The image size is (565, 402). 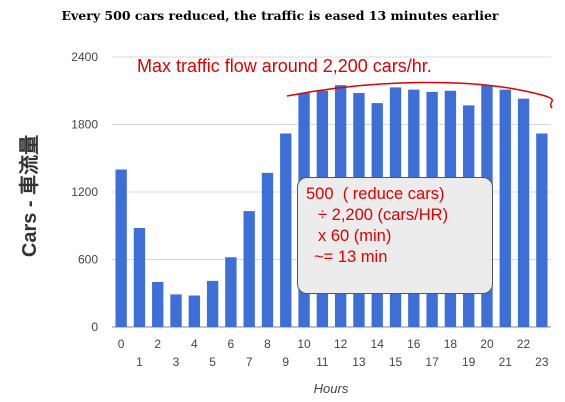 I want to click on x-tick-label: 7, so click(x=249, y=362).